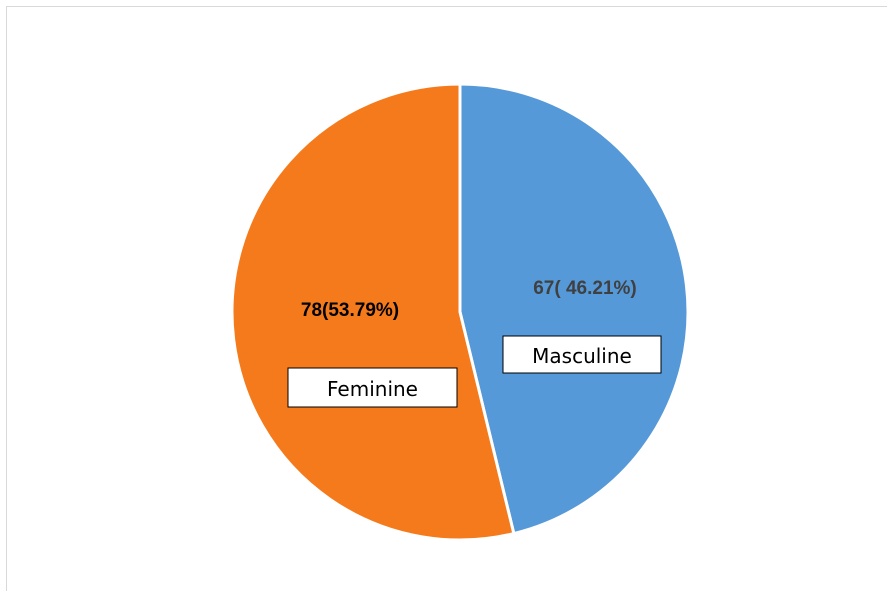 This screenshot has height=591, width=887. Describe the element at coordinates (350, 310) in the screenshot. I see `value-label: 78(53.79%)` at that location.